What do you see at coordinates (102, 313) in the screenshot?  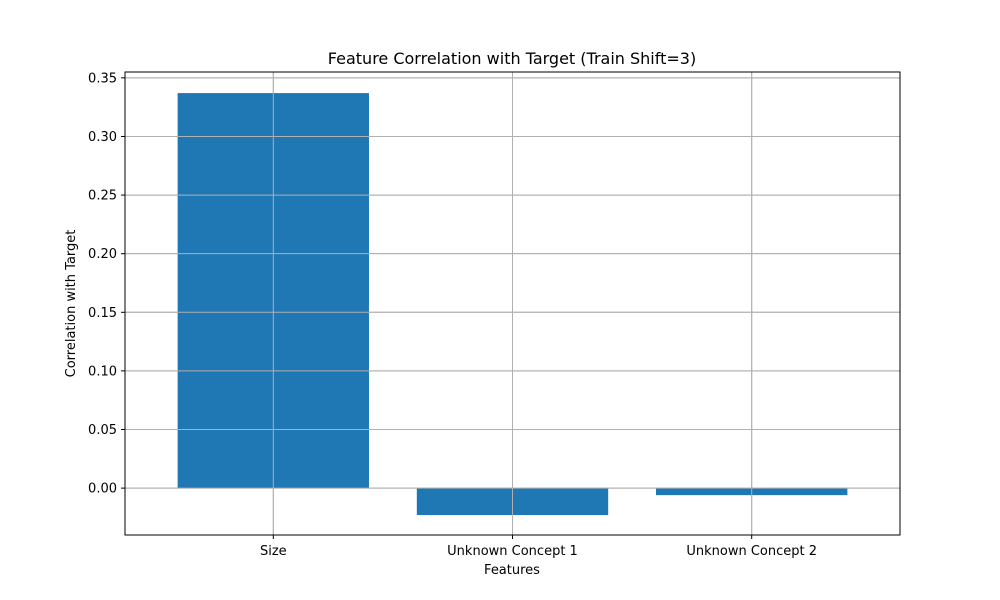 I see `y-tick-label: 0.15` at bounding box center [102, 313].